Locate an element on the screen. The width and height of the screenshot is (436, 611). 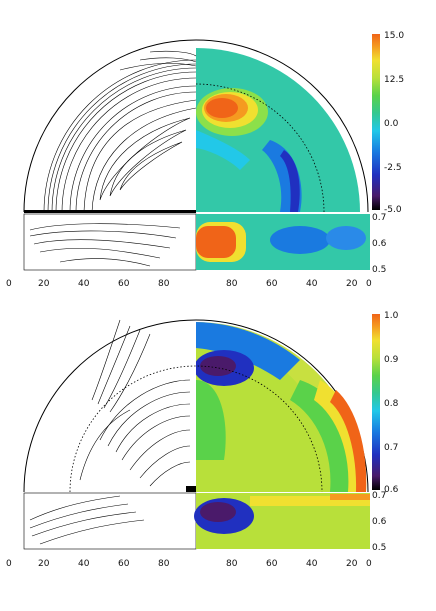
top-colorbar-tick: -2.5 is located at coordinates (393, 168).